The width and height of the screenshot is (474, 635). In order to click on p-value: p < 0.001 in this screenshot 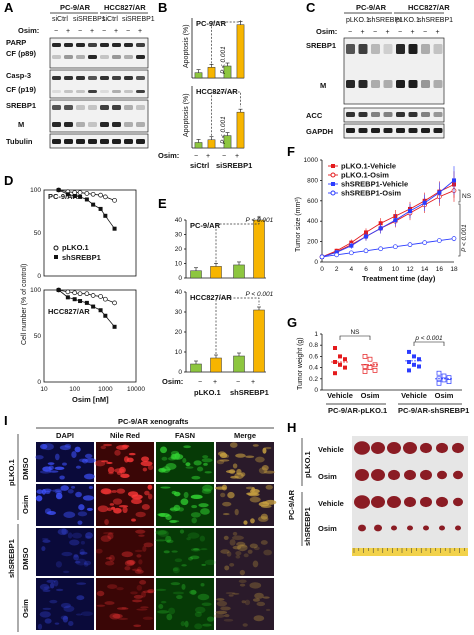, I will do `click(428, 338)`.